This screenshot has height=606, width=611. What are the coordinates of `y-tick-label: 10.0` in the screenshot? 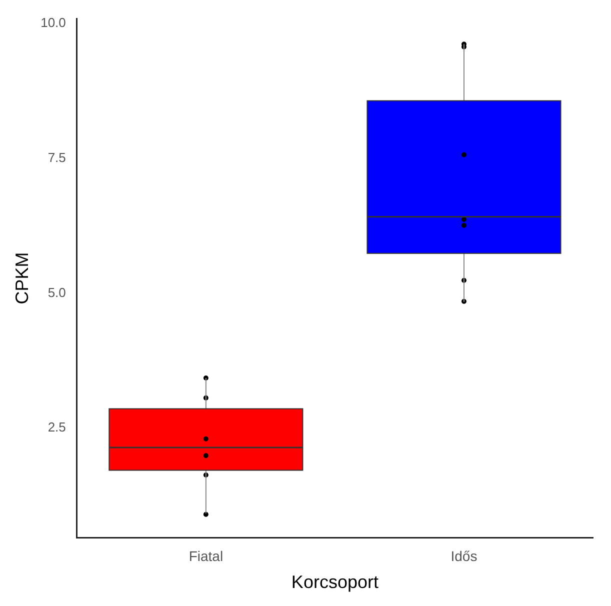 It's located at (53, 22).